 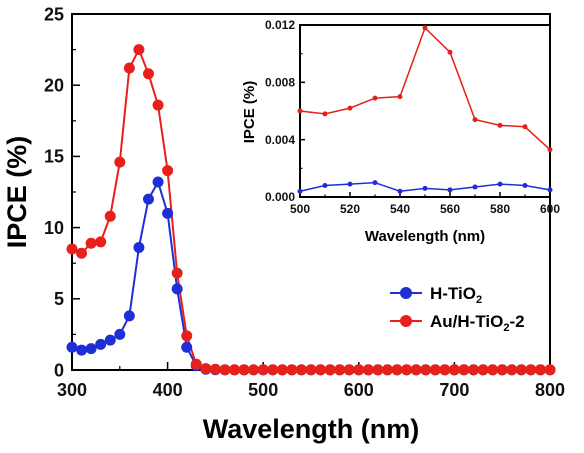 I want to click on inset-y-tick-label: 0.012, so click(x=280, y=25).